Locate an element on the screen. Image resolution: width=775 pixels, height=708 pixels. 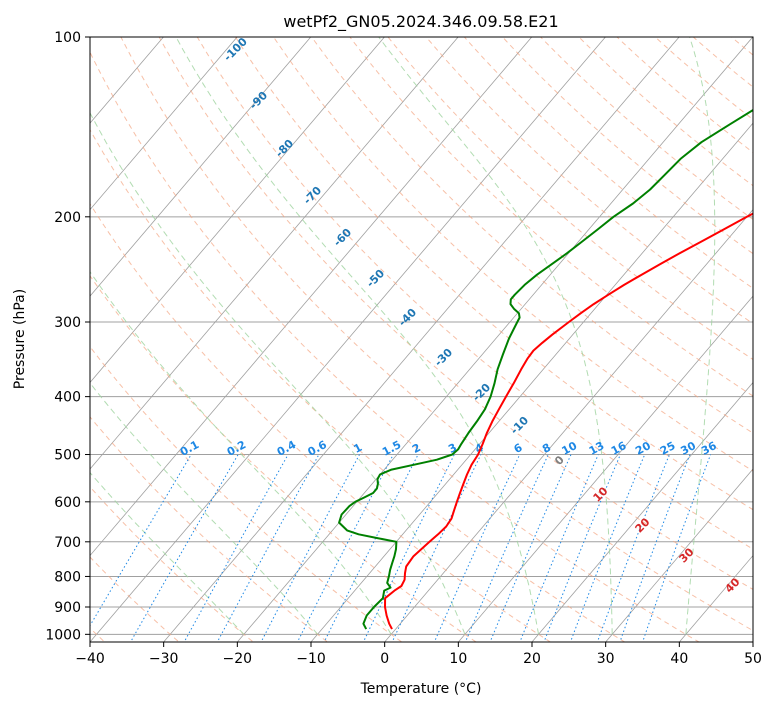
x-tick-label: −30 is located at coordinates (164, 659).